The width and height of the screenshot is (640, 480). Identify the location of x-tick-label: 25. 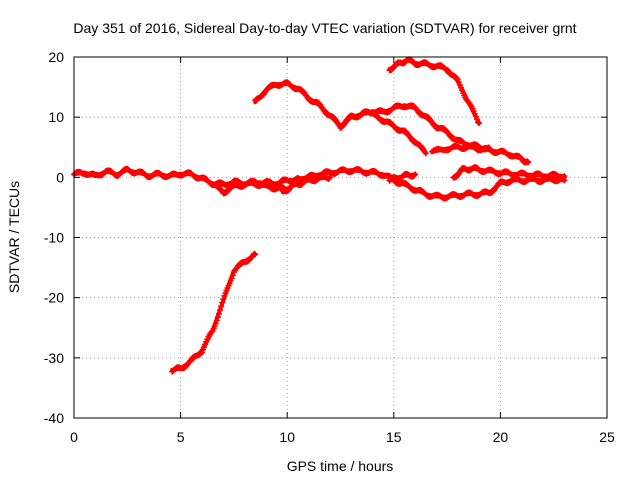
(607, 437).